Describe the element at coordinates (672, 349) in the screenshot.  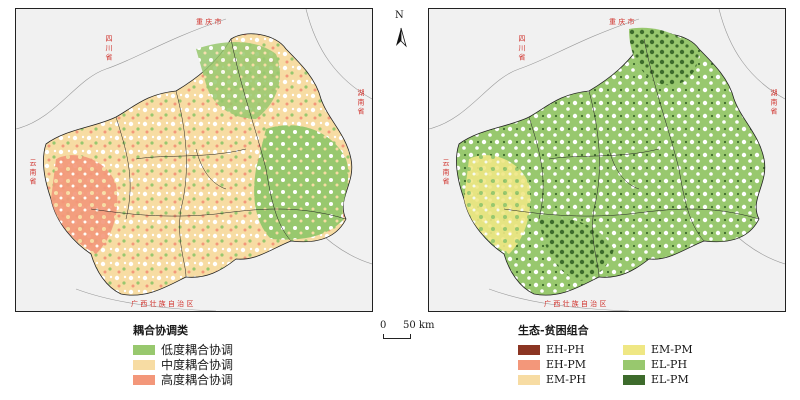
I see `legend-label: EM-PM` at that location.